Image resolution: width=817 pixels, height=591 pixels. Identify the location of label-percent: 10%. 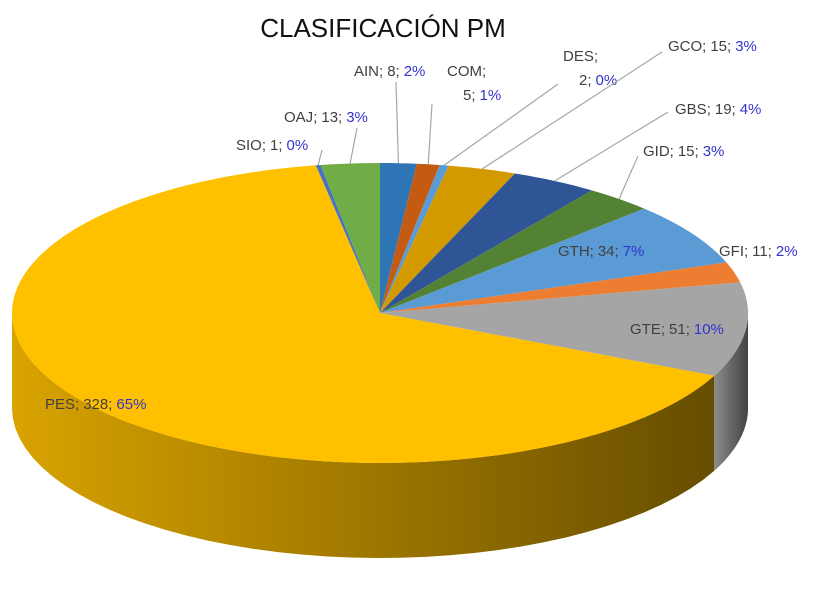
(709, 329).